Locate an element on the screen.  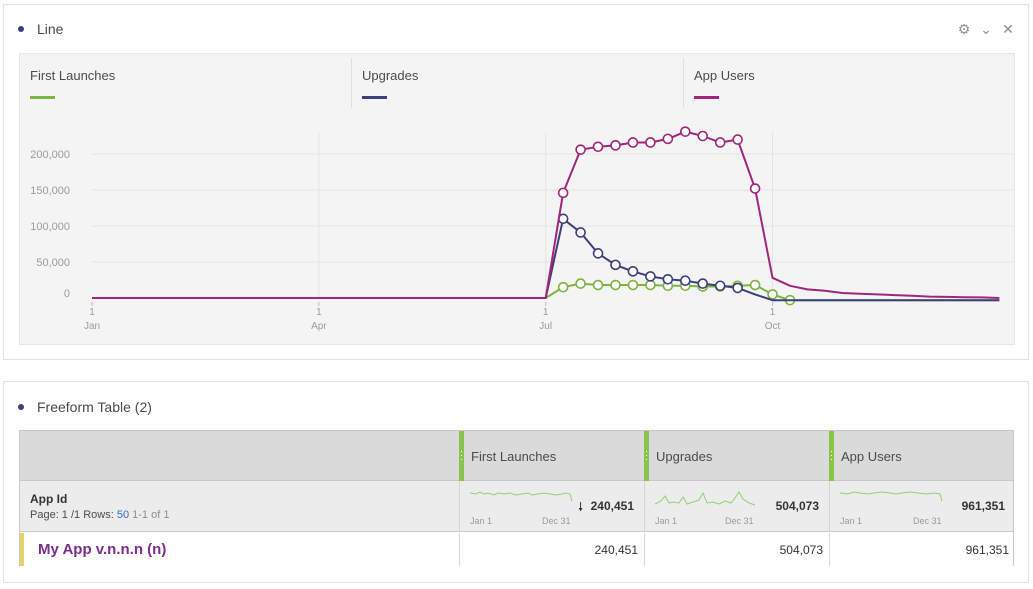
gear-icon: ⚙ is located at coordinates (964, 29).